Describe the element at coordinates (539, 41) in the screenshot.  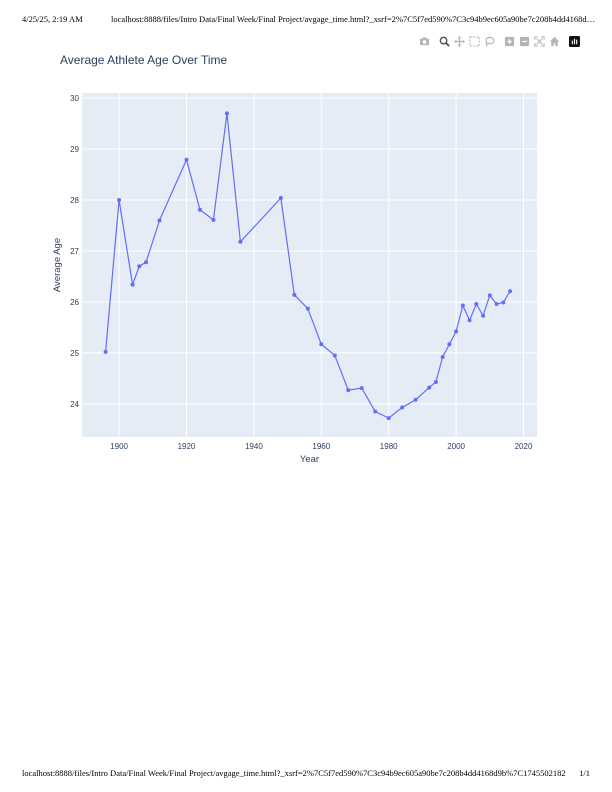
I see `autoscale-icon` at that location.